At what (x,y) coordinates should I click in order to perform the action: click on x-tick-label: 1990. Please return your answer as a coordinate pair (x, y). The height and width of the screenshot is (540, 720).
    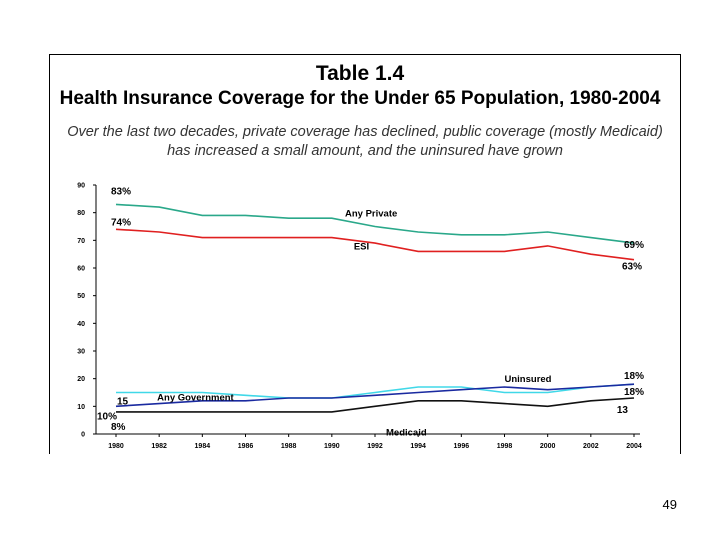
    Looking at the image, I should click on (332, 446).